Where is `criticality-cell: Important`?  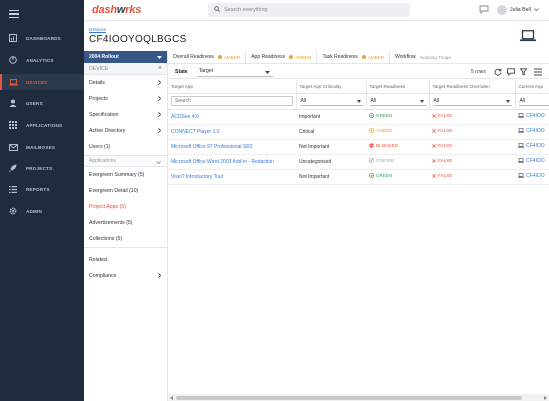
criticality-cell: Important is located at coordinates (331, 117).